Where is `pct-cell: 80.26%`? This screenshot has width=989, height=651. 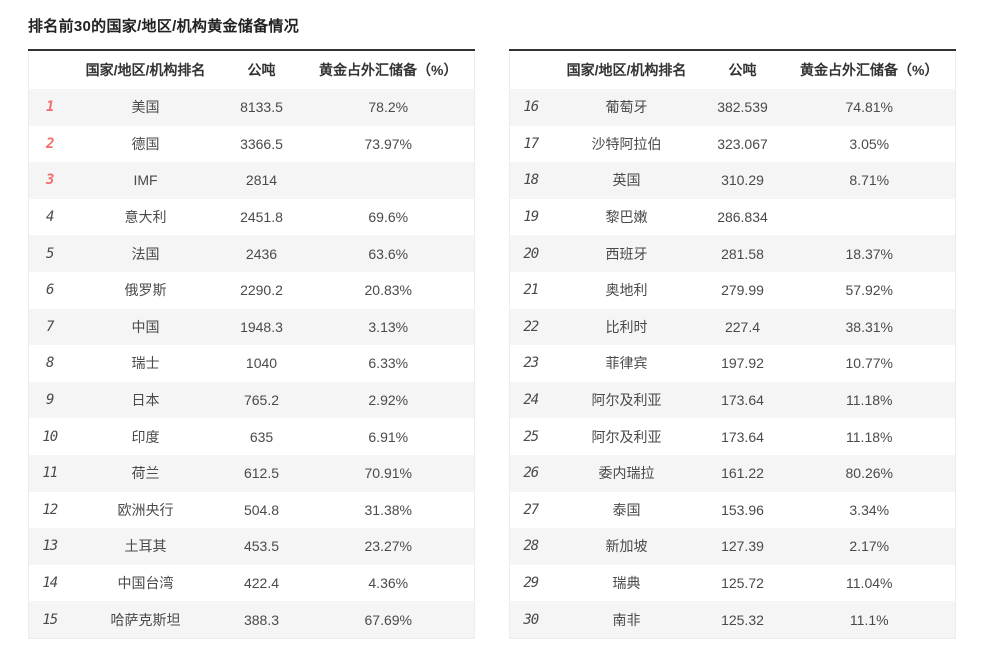 pct-cell: 80.26% is located at coordinates (869, 473).